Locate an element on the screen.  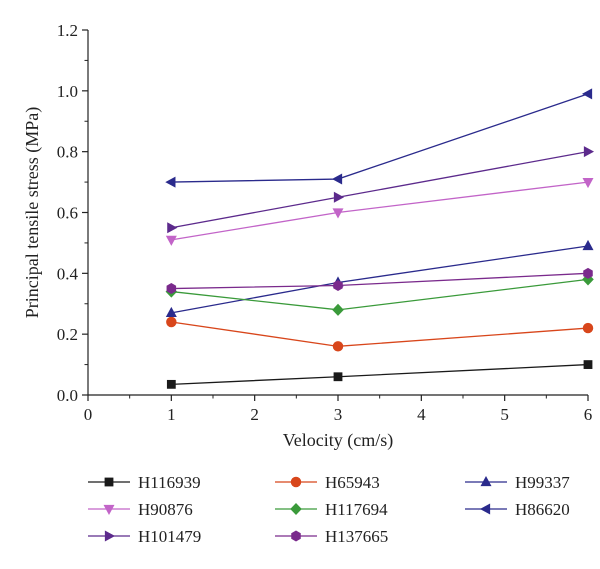
x-tick-label: 6 is located at coordinates (588, 414).